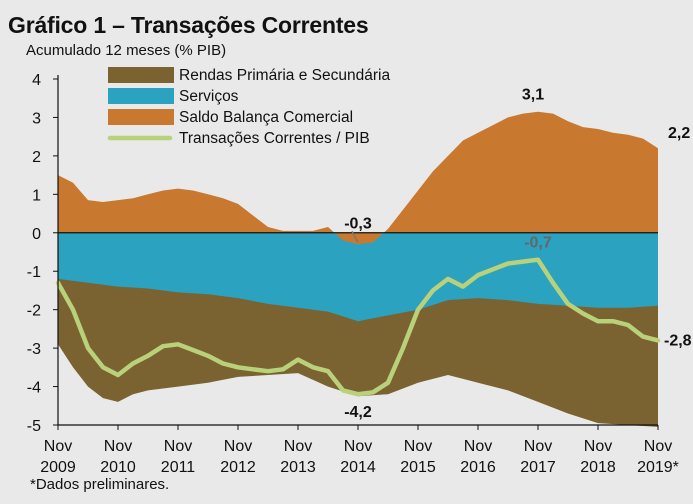 This screenshot has height=504, width=693. What do you see at coordinates (58, 467) in the screenshot?
I see `x-tick-year: 2009` at bounding box center [58, 467].